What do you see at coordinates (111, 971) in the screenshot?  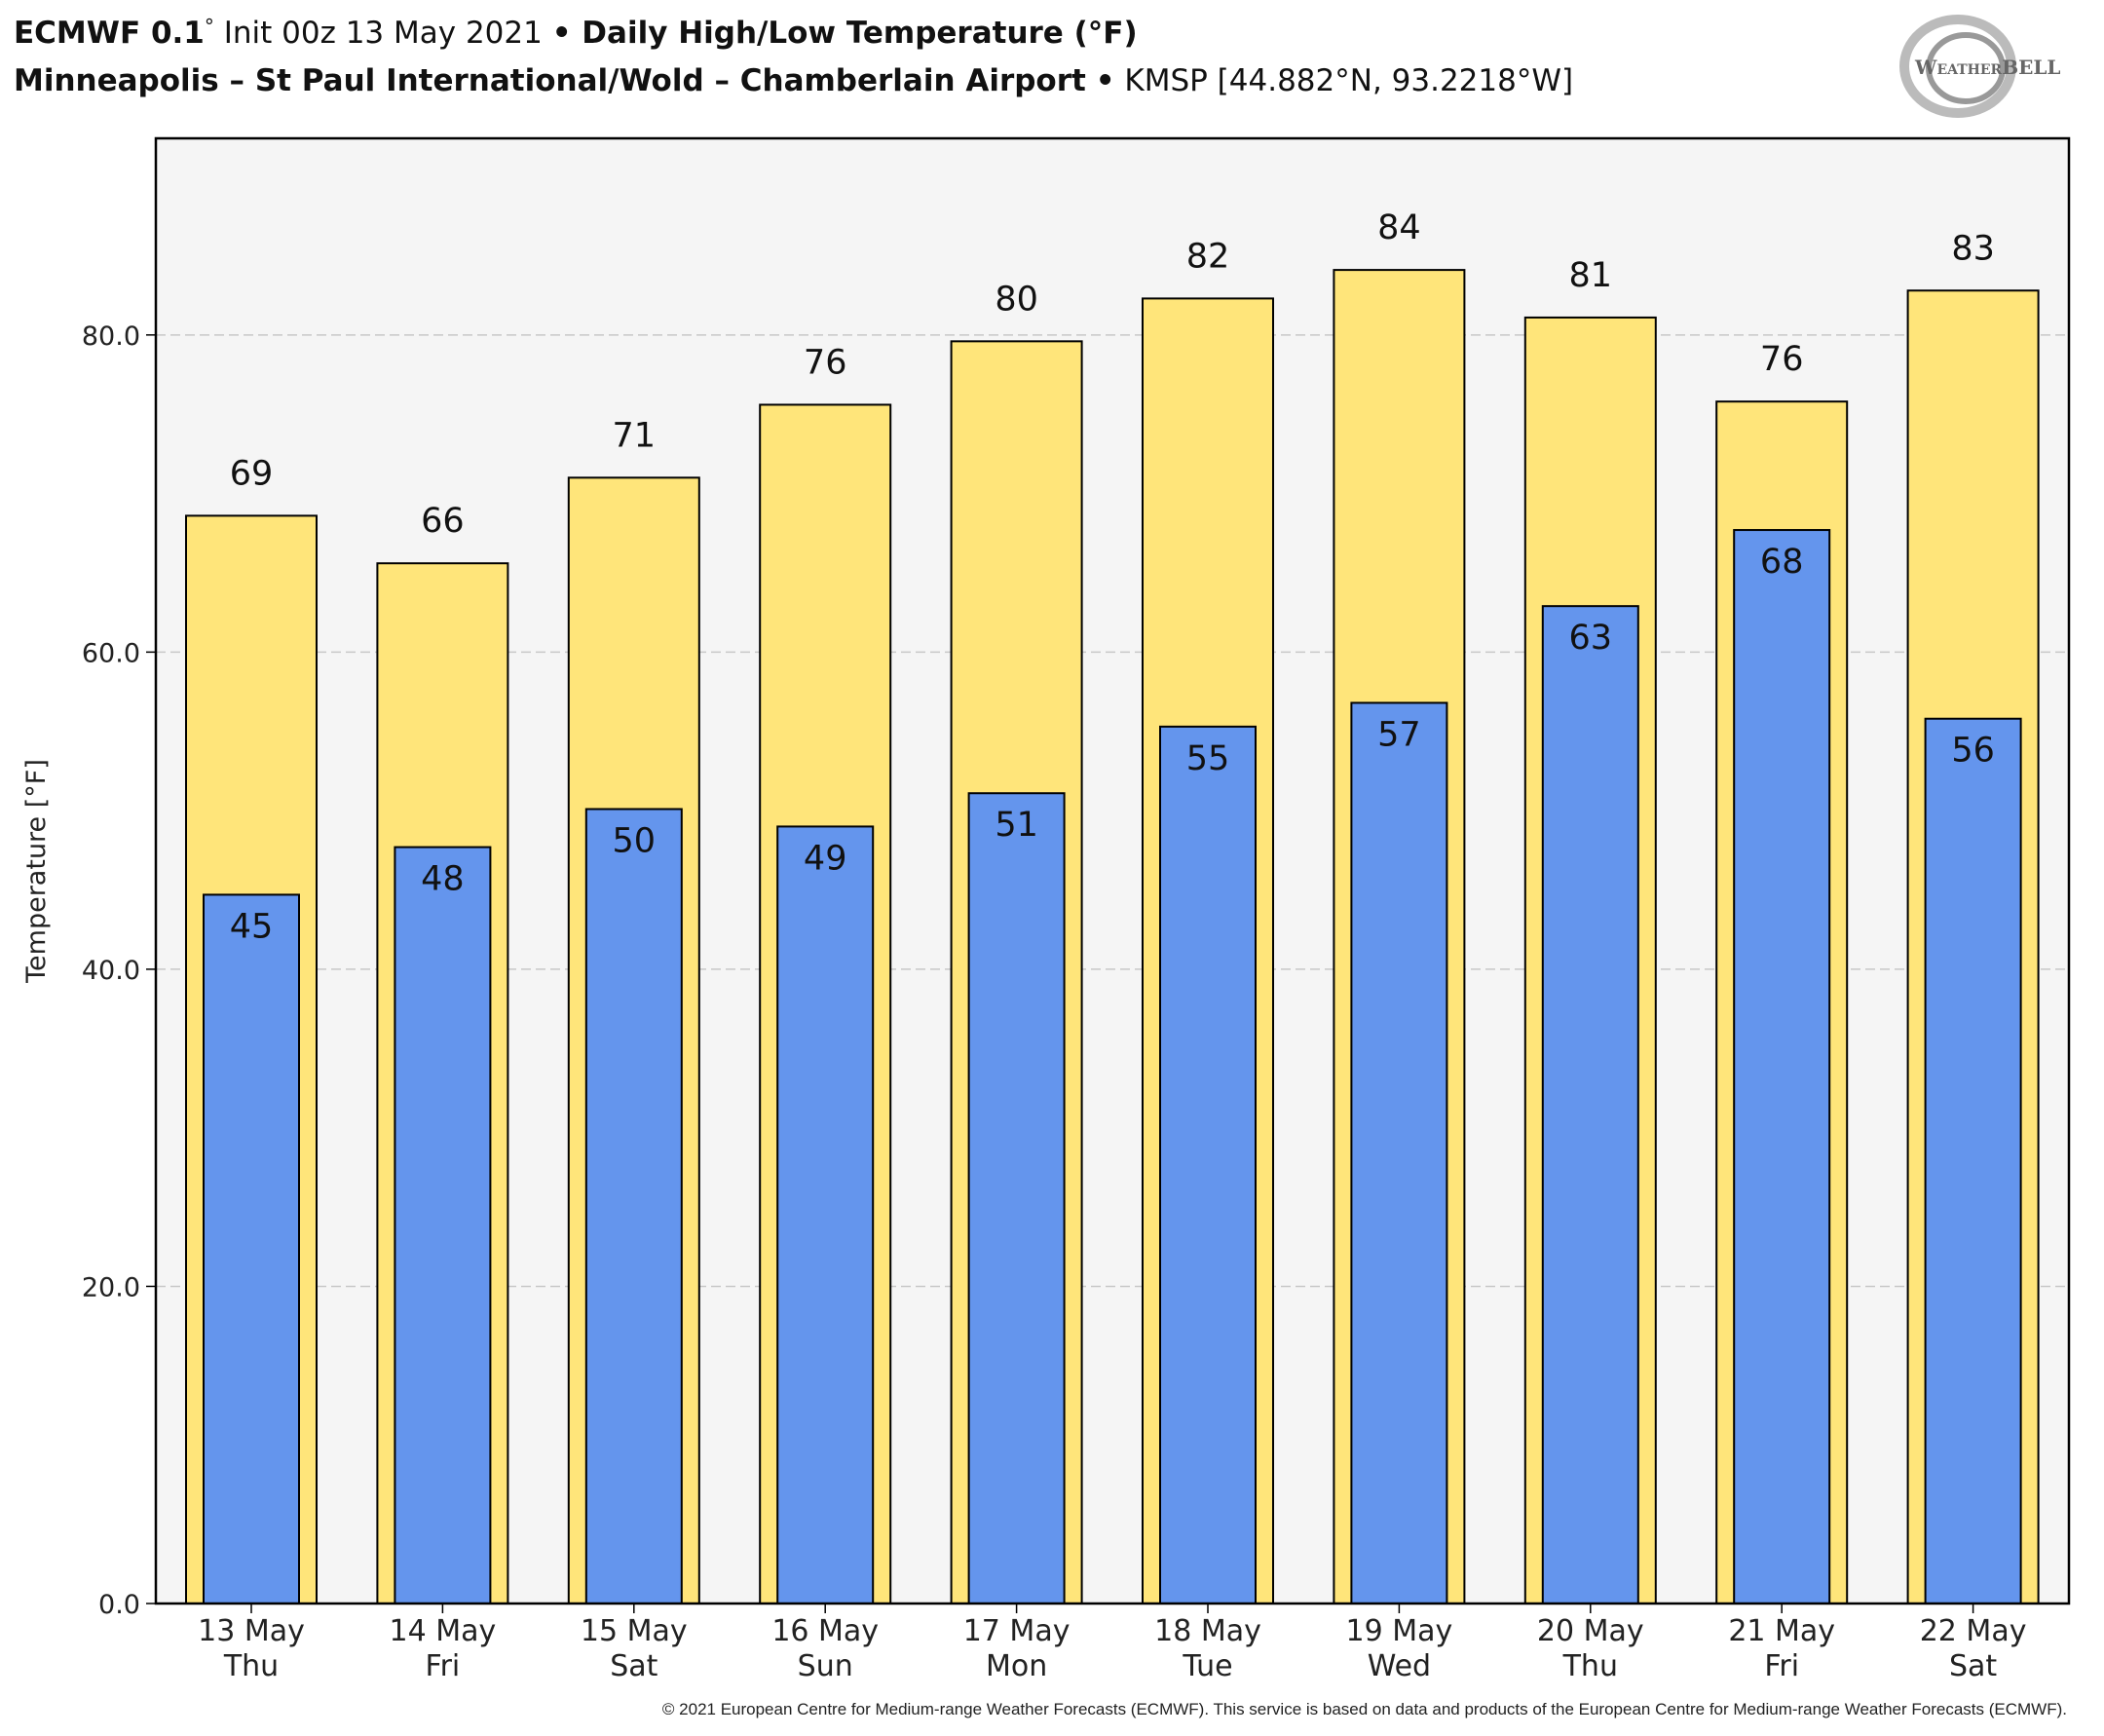 I see `y-tick-label: 40.0` at bounding box center [111, 971].